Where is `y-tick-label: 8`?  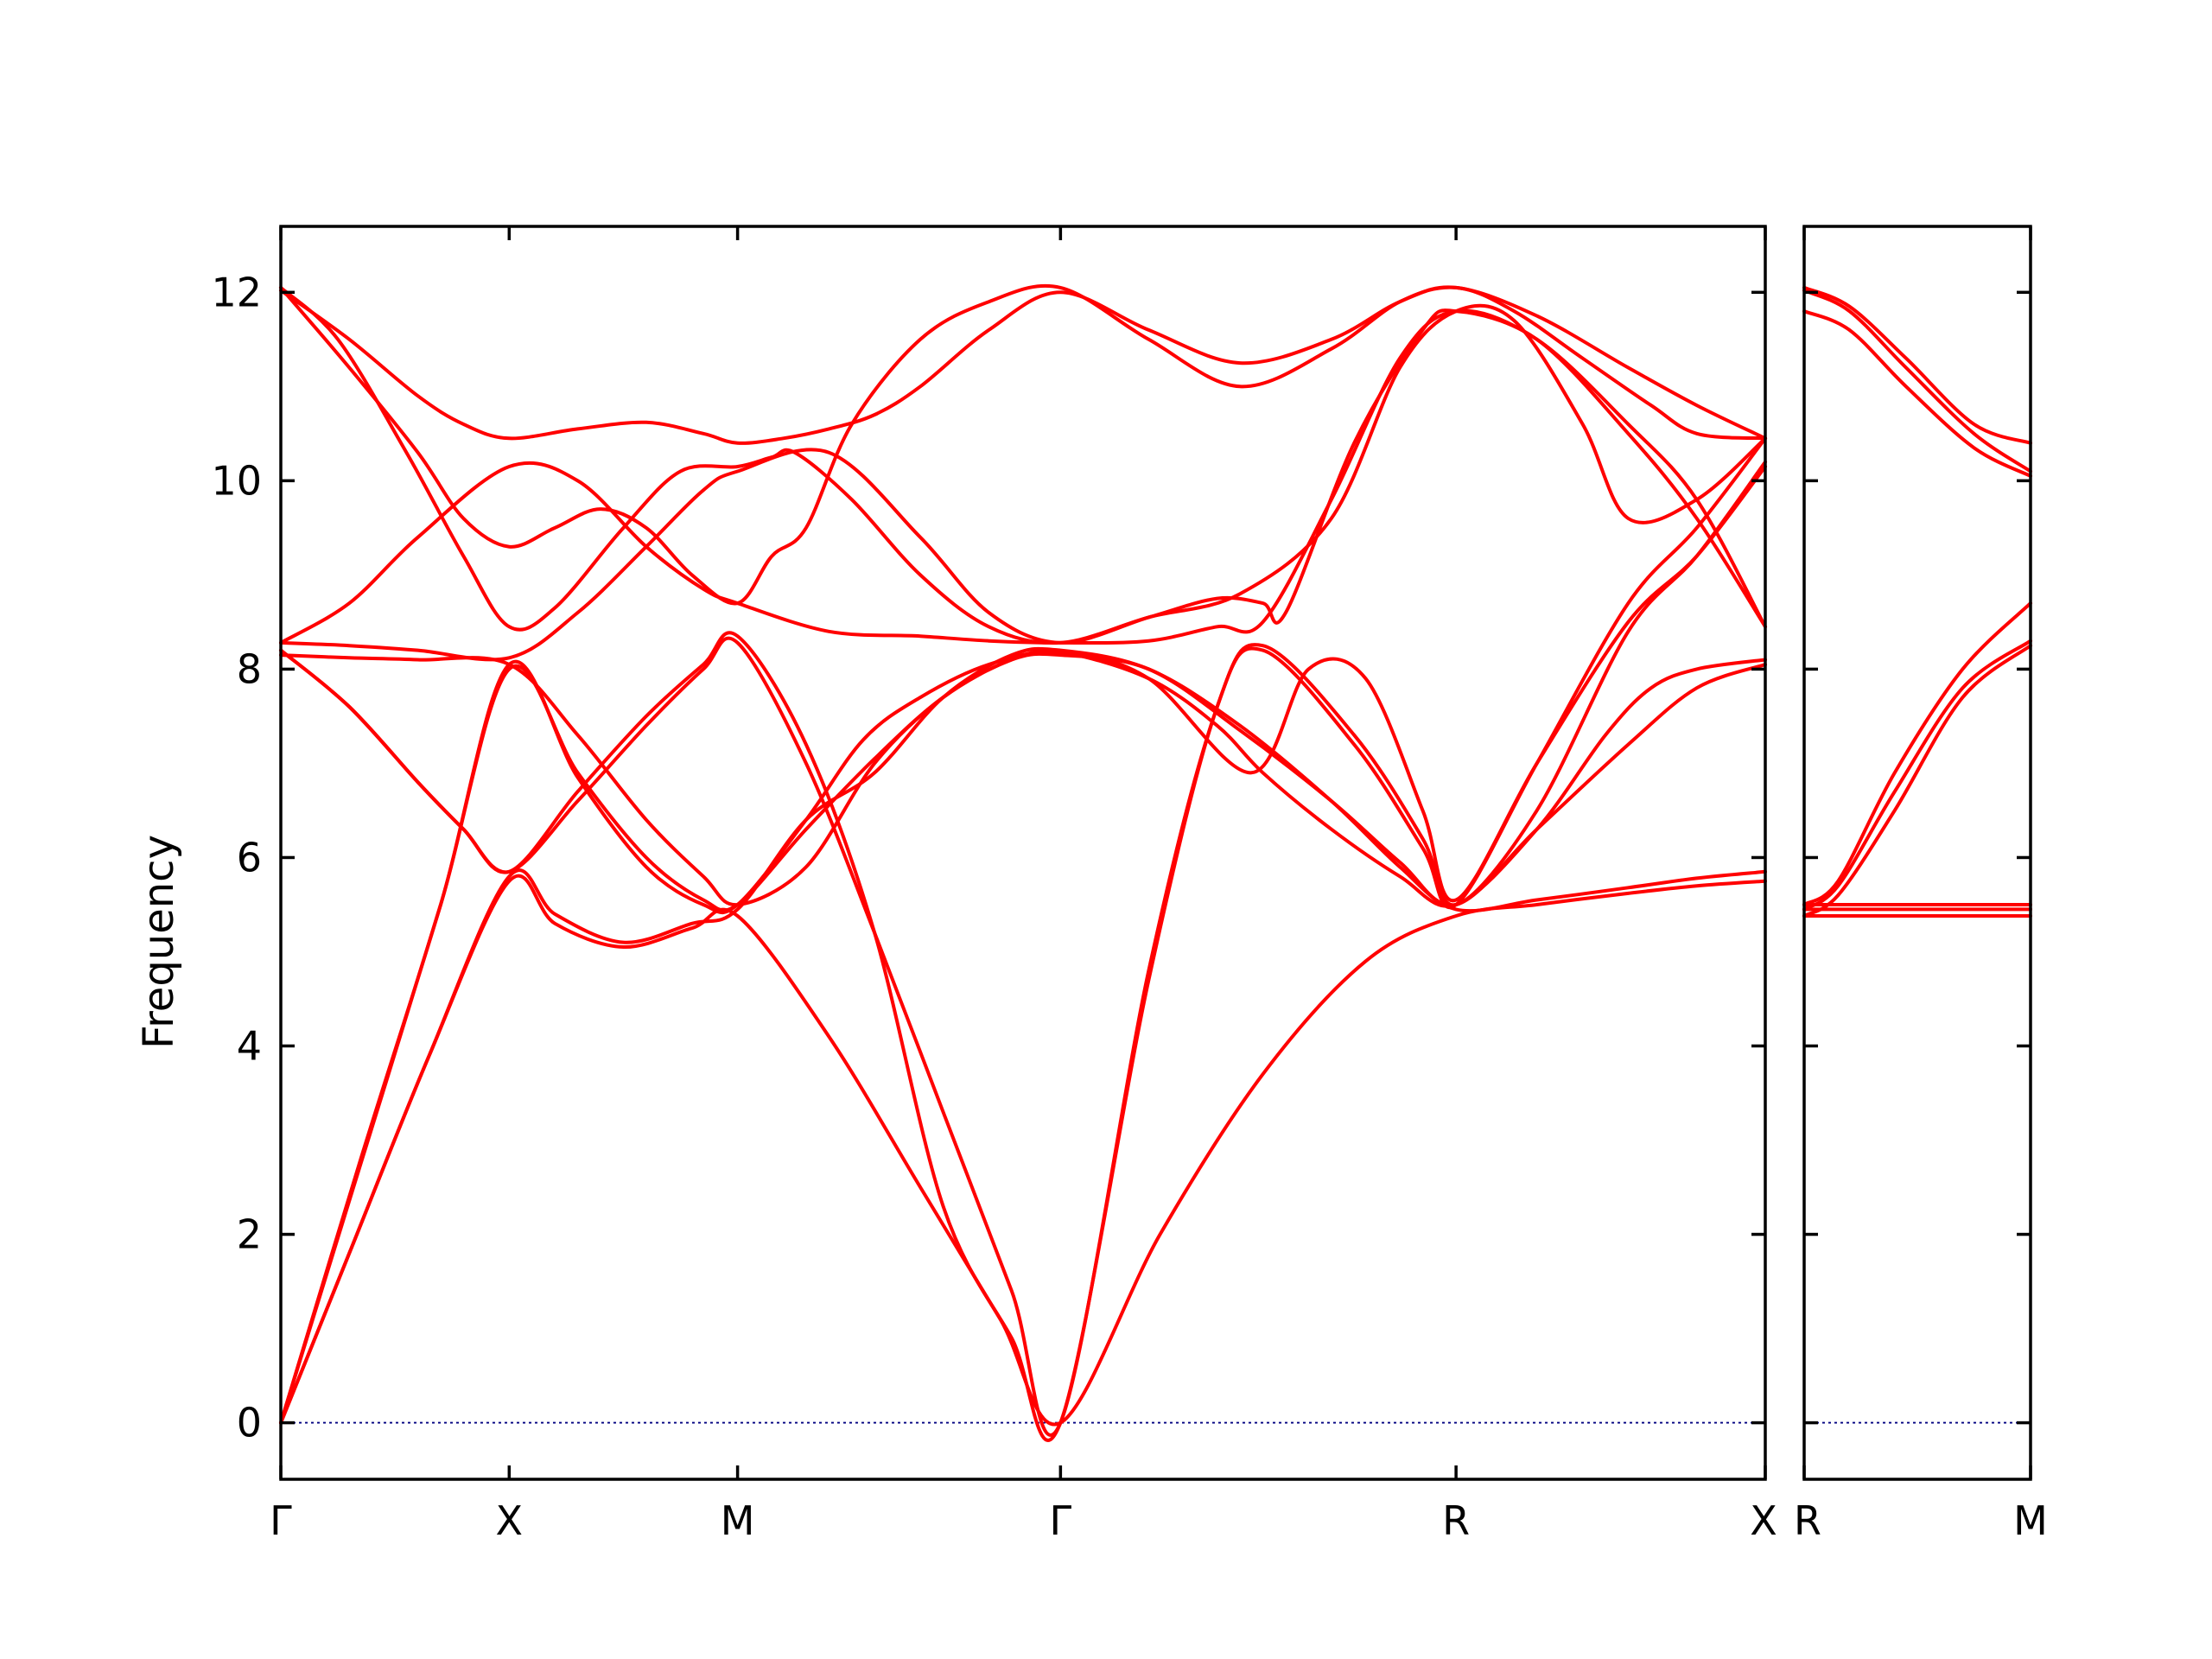 y-tick-label: 8 is located at coordinates (249, 668).